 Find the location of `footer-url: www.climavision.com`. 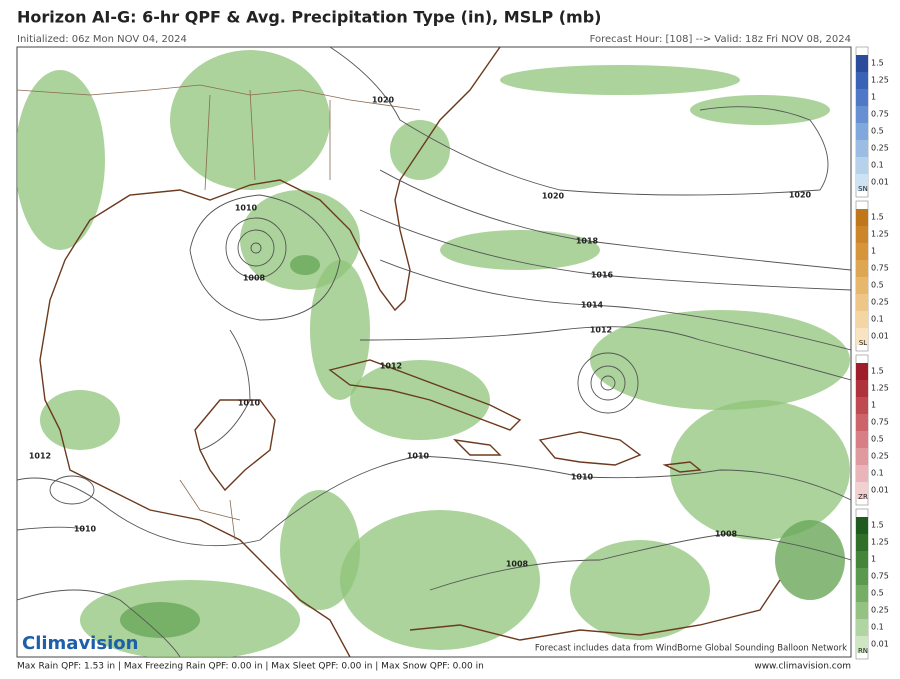

footer-url: www.climavision.com is located at coordinates (802, 667).